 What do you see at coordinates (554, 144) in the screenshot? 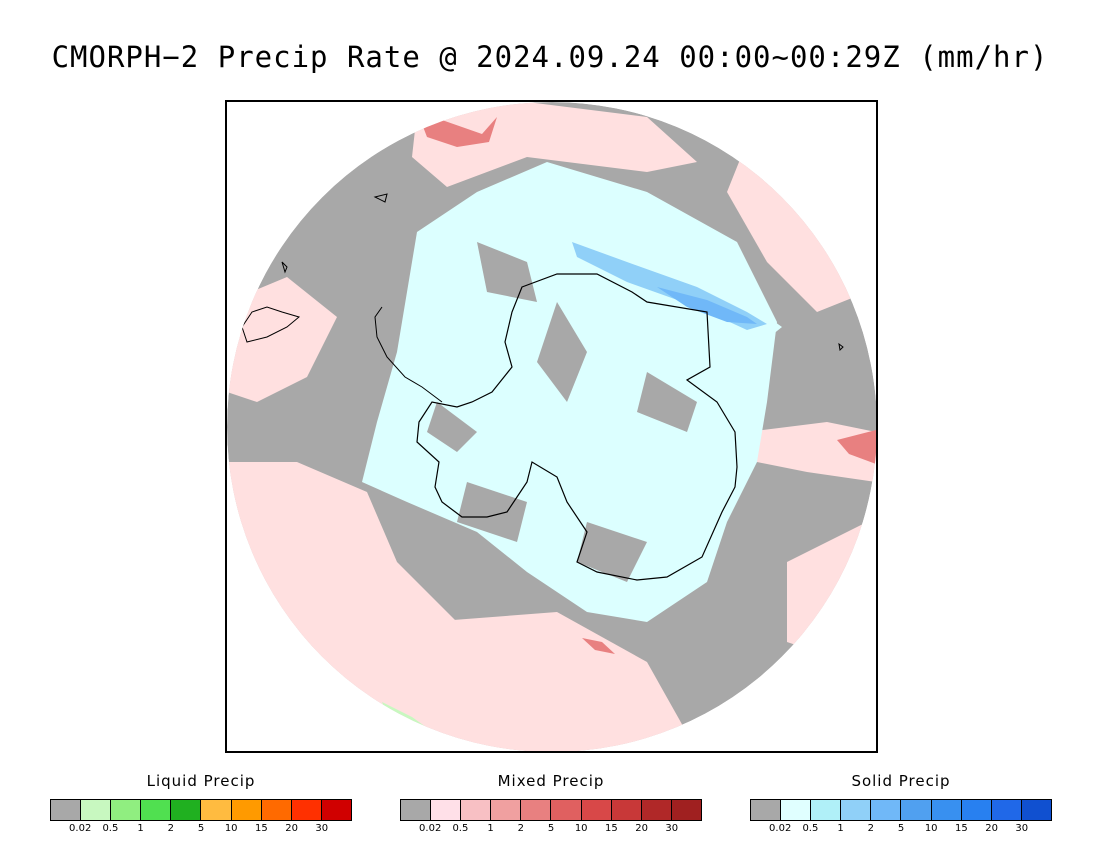
I see `mixed-region-north` at bounding box center [554, 144].